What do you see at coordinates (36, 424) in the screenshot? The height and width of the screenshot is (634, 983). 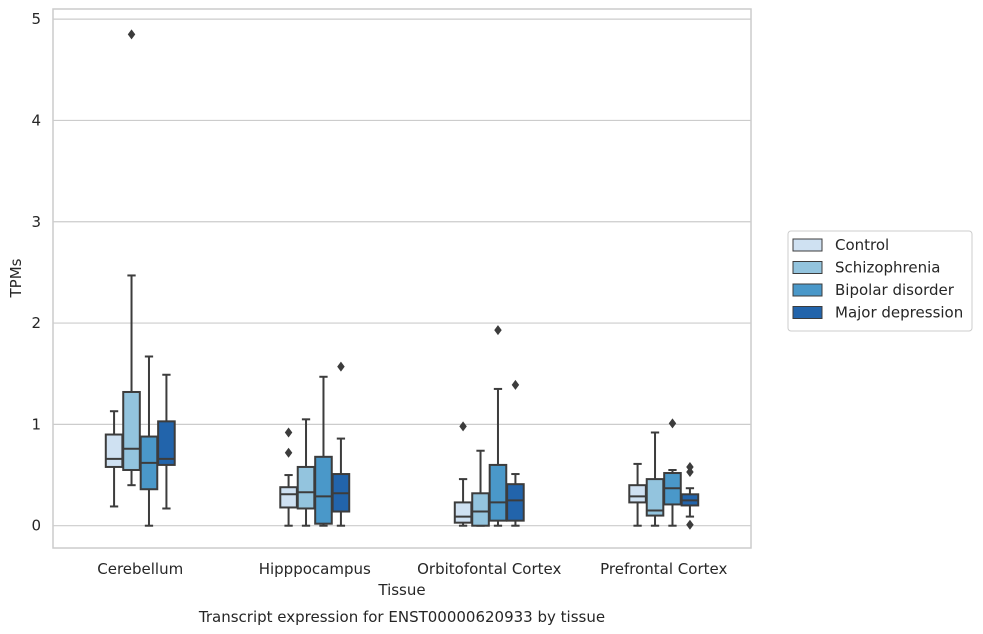 I see `y-tick-label: 1` at bounding box center [36, 424].